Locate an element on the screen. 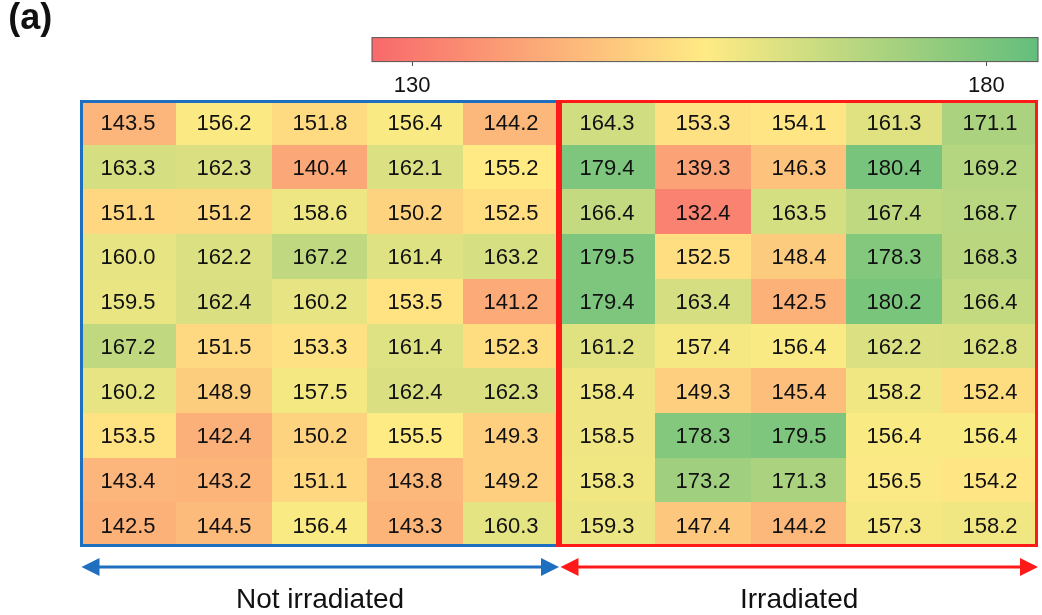 Image resolution: width=1042 pixels, height=615 pixels. data-label: 152.4 is located at coordinates (990, 391).